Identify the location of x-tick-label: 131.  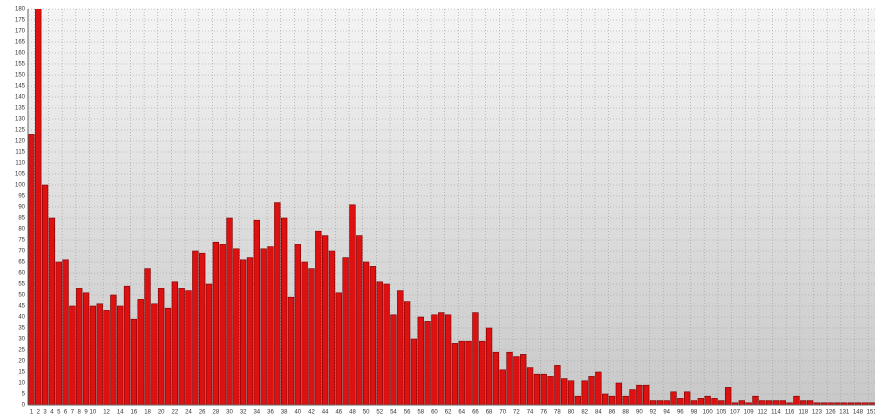
(844, 413).